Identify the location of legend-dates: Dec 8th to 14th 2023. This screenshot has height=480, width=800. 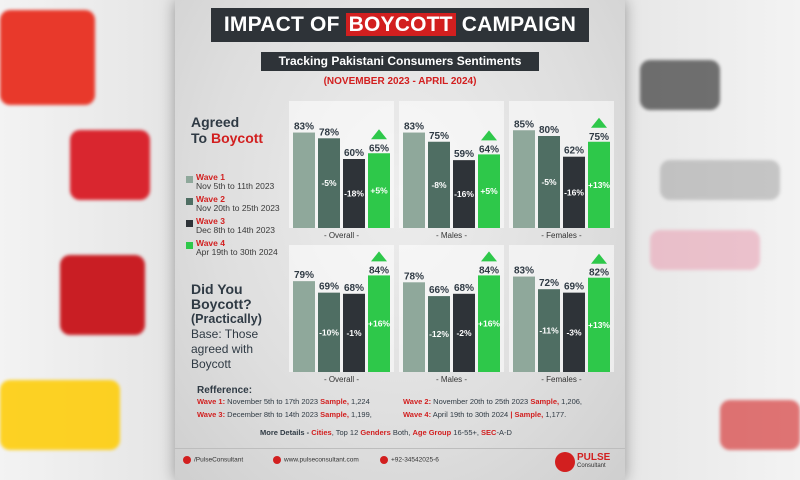
(235, 230).